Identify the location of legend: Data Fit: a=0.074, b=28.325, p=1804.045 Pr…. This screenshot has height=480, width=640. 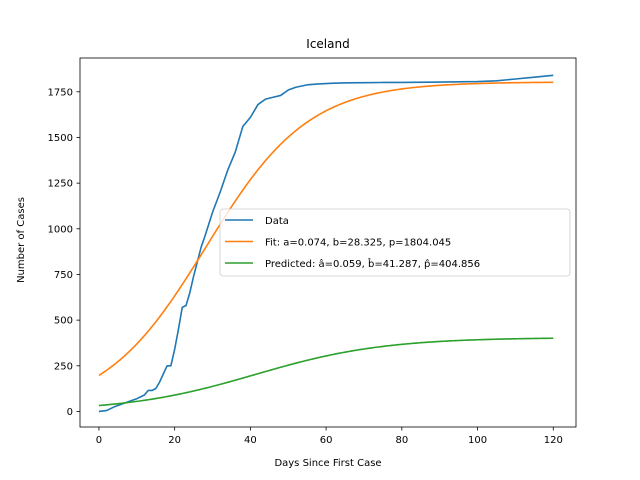
(395, 242).